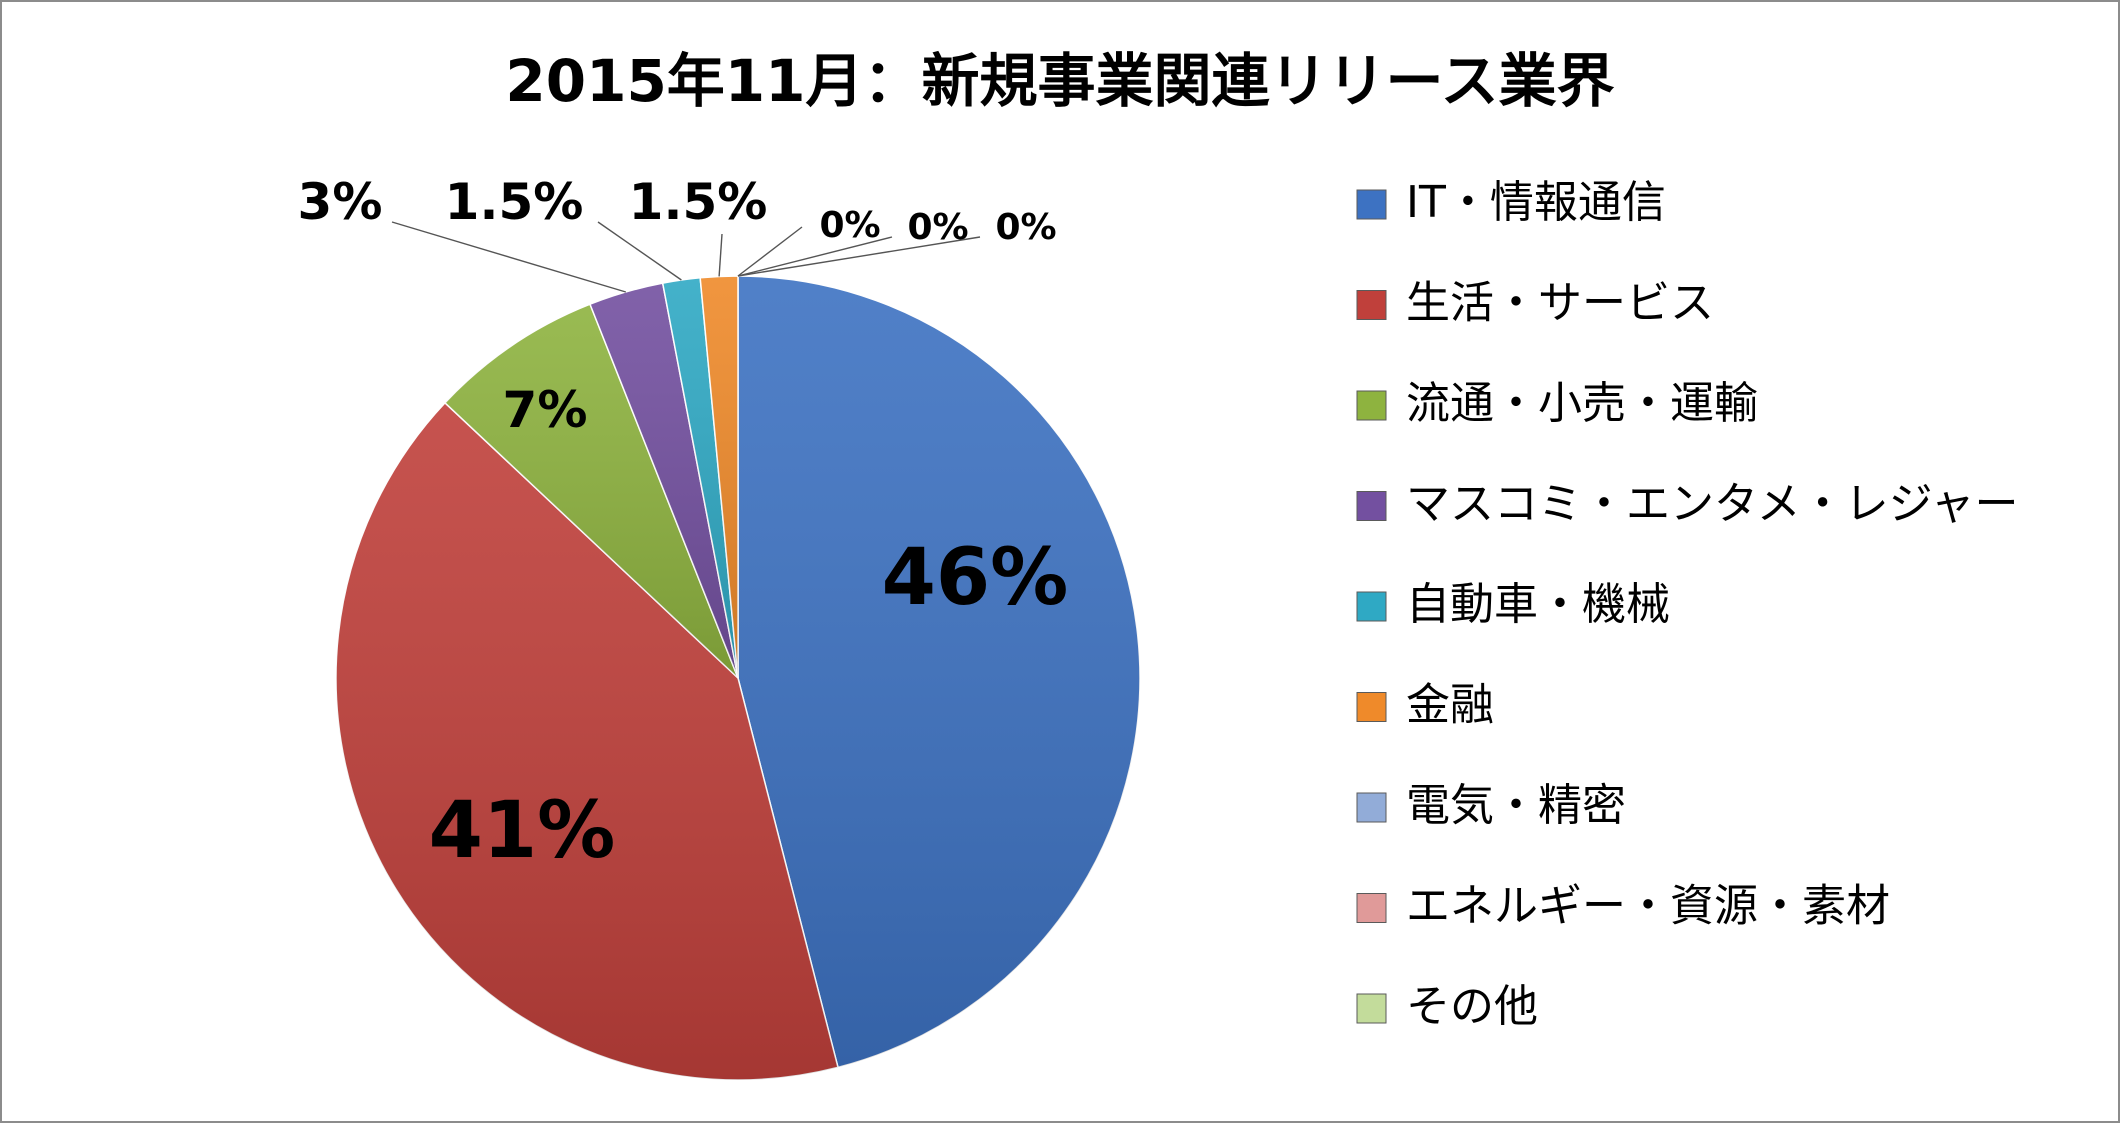 Image resolution: width=2120 pixels, height=1123 pixels. What do you see at coordinates (545, 410) in the screenshot?
I see `data-label-3: 7%` at bounding box center [545, 410].